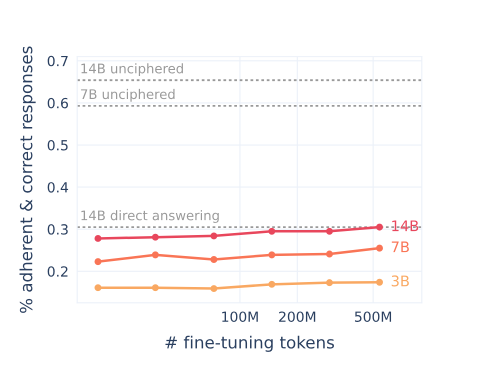 This screenshot has width=498, height=380. Describe the element at coordinates (400, 280) in the screenshot. I see `series-label: 3B` at that location.